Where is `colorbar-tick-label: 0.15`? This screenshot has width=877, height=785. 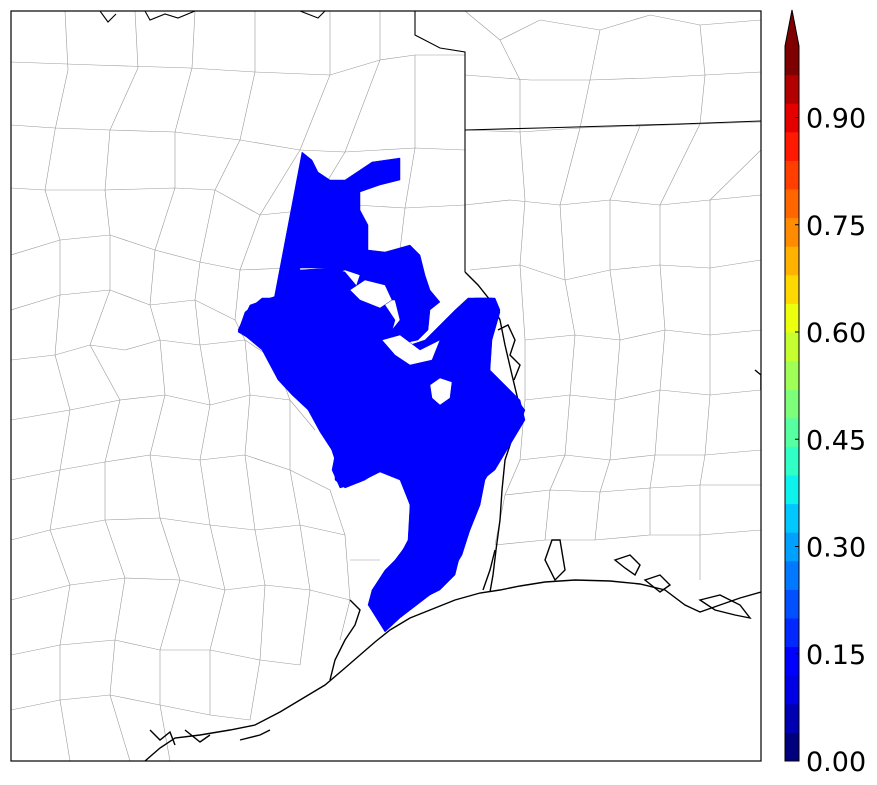
colorbar-tick-label: 0.15 is located at coordinates (836, 655).